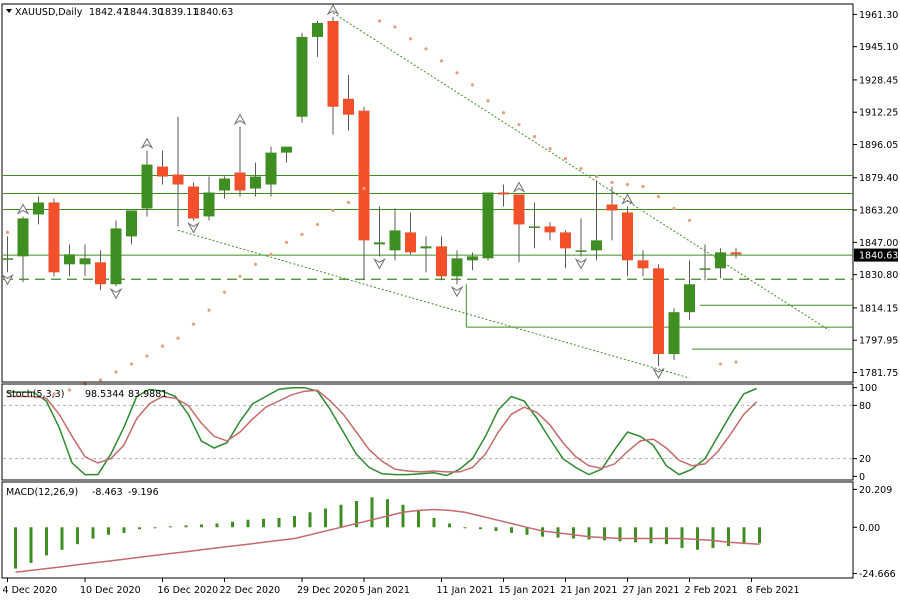 The width and height of the screenshot is (900, 600). What do you see at coordinates (107, 492) in the screenshot?
I see `macd-main-value: -8.463` at bounding box center [107, 492].